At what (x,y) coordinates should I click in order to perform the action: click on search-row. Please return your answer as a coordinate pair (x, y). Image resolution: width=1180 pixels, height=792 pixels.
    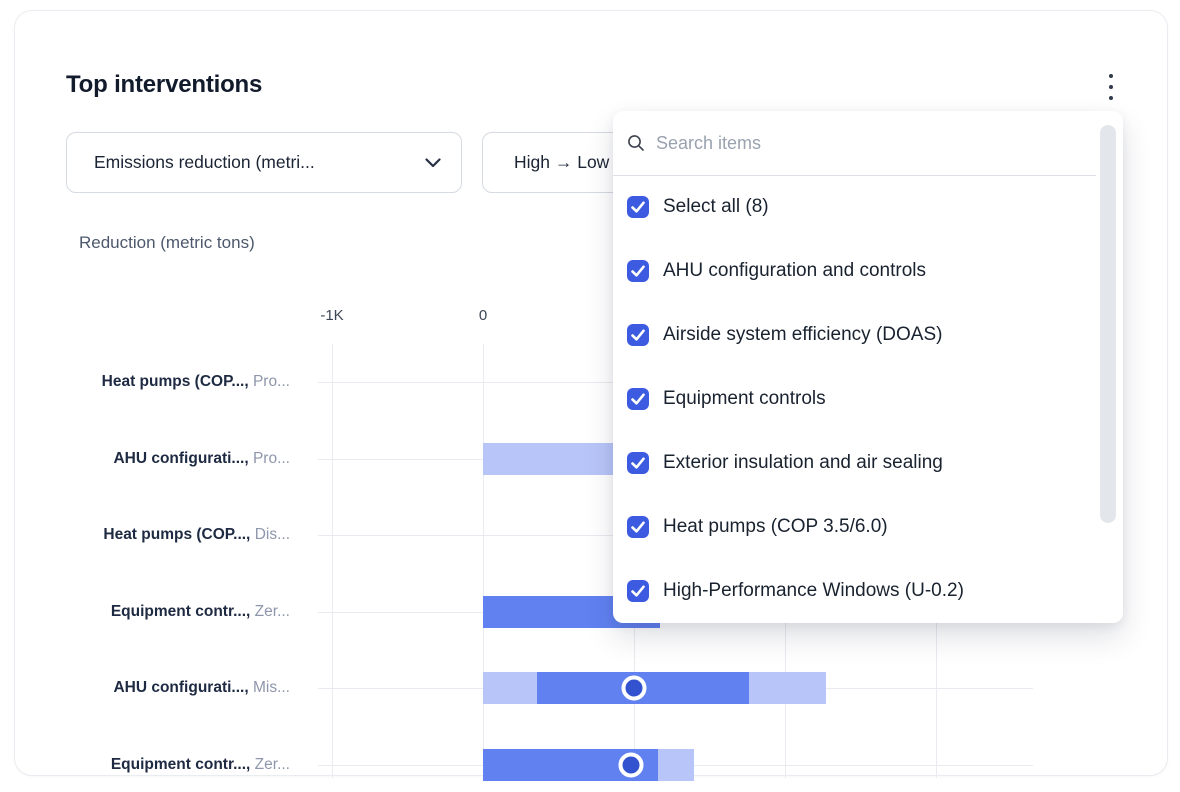
    Looking at the image, I should click on (868, 143).